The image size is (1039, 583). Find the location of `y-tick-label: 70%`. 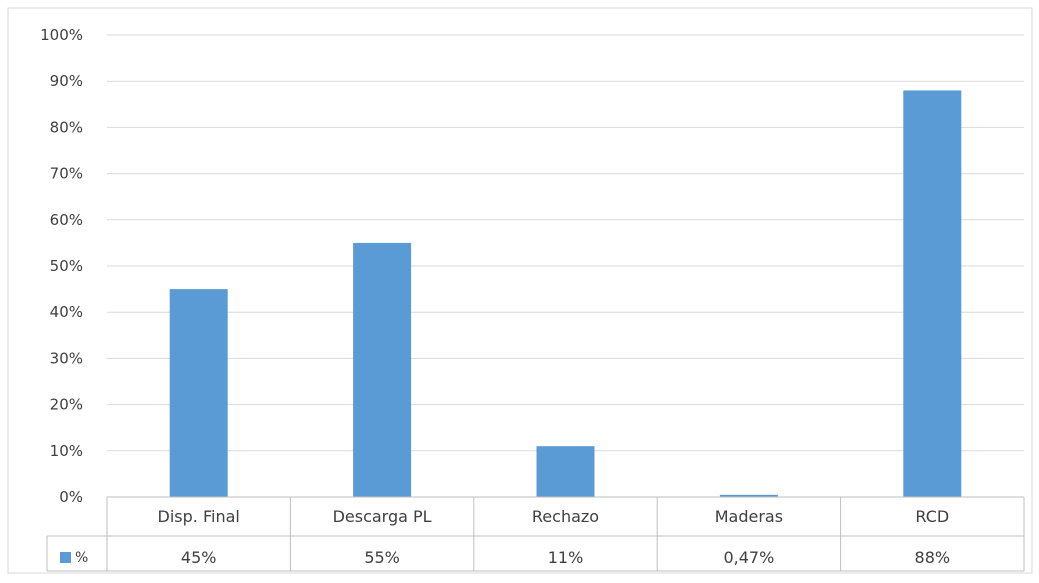

y-tick-label: 70% is located at coordinates (66, 174).